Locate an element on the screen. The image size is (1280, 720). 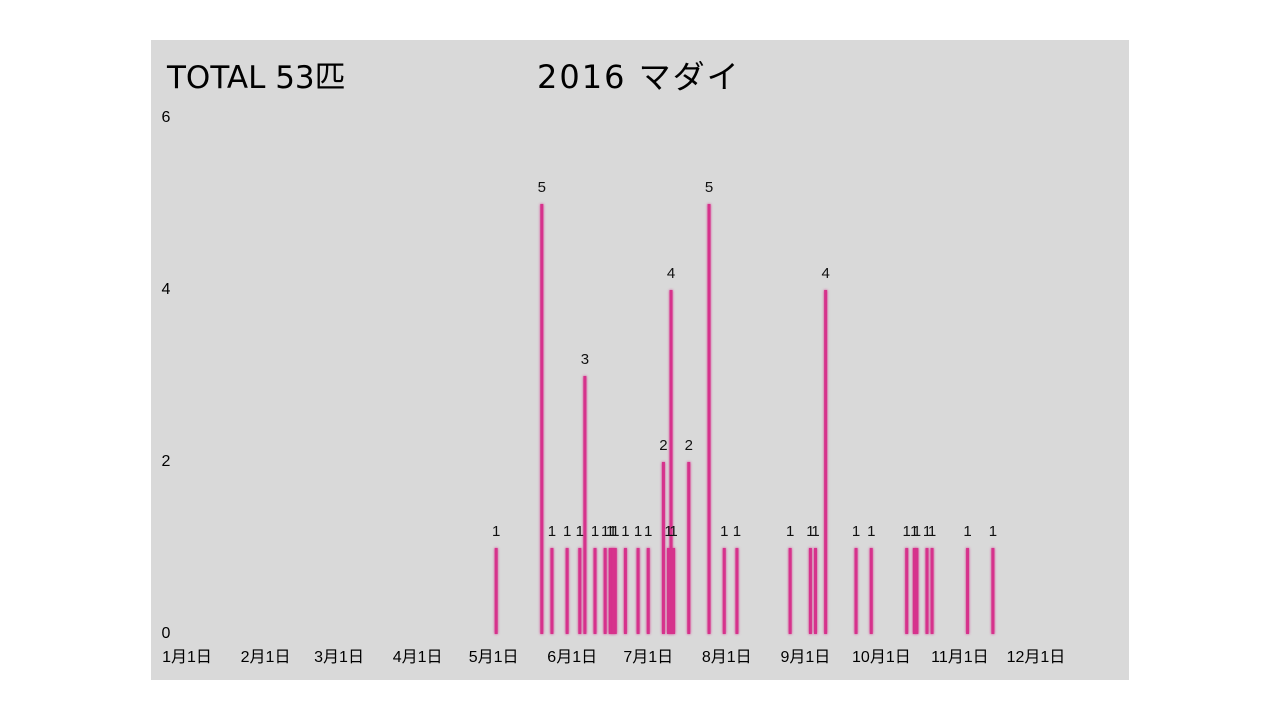
total-count-label: TOTAL 53匹 is located at coordinates (256, 78).